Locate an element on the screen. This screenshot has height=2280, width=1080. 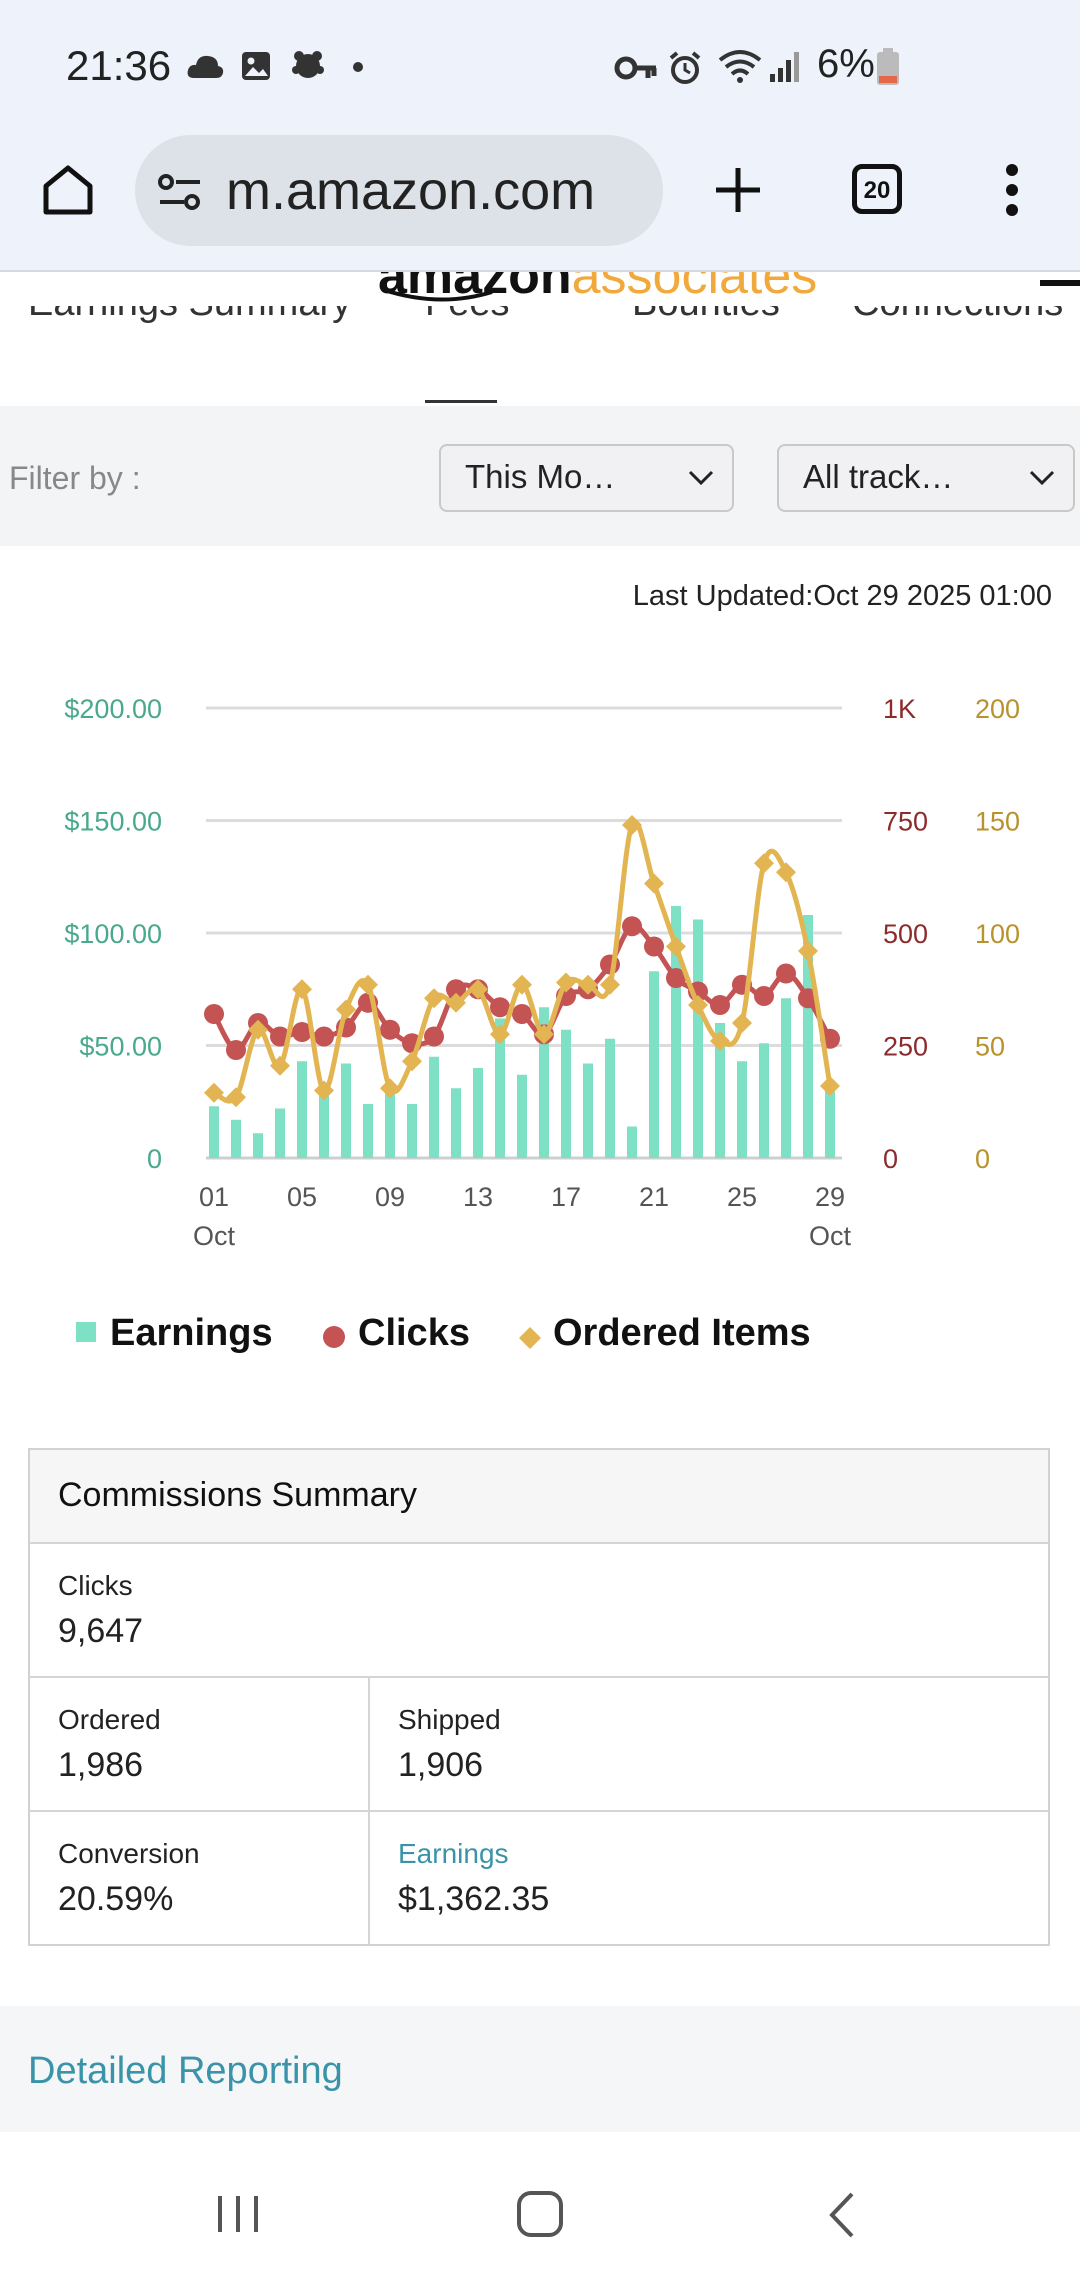
x-tick-label: 01 is located at coordinates (214, 1197).